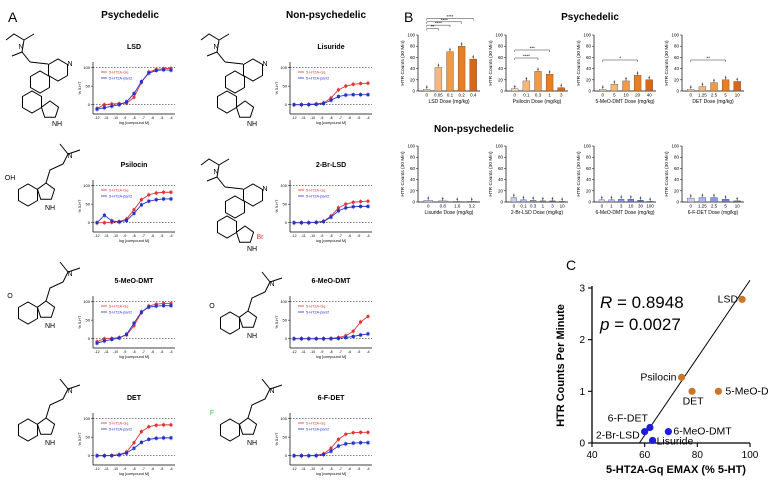 Image resolution: width=768 pixels, height=484 pixels. What do you see at coordinates (725, 206) in the screenshot?
I see `dose-tick-label: 5` at bounding box center [725, 206].